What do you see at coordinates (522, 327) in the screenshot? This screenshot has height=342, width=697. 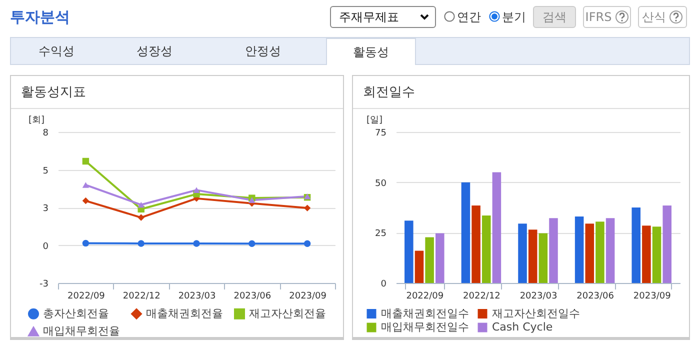 I see `legend-label: Cash Cycle` at bounding box center [522, 327].